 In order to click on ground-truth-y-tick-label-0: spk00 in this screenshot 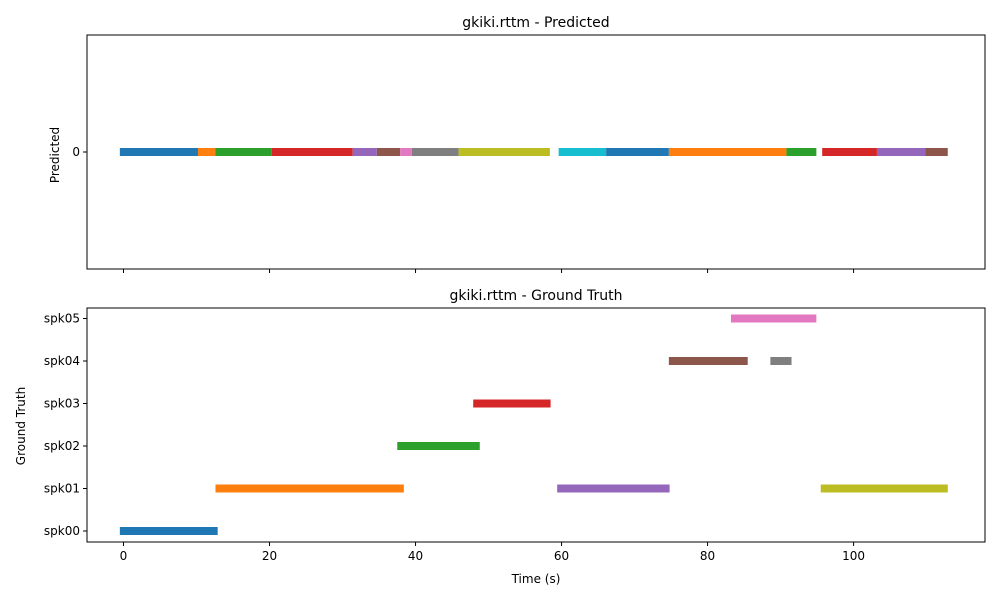, I will do `click(62, 531)`.